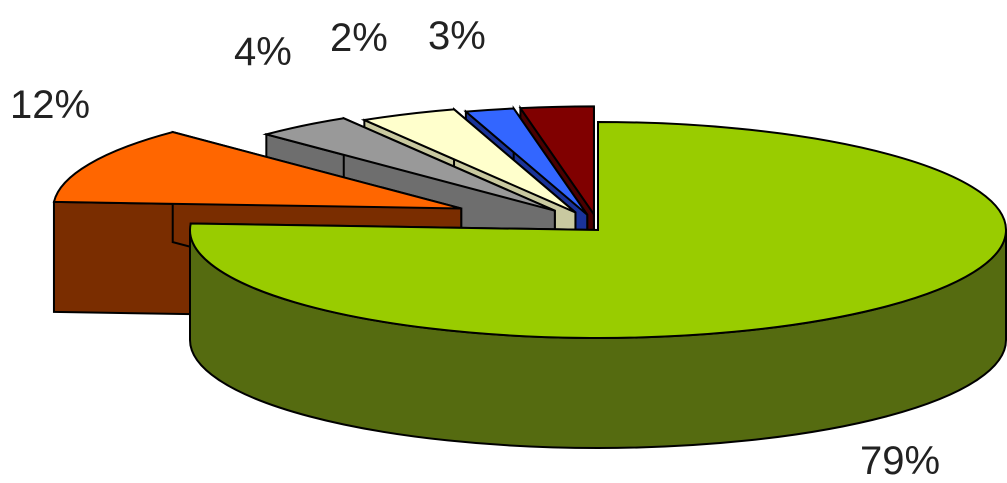 This screenshot has width=1007, height=483. Describe the element at coordinates (50, 105) in the screenshot. I see `slice-label-12: 12%` at that location.